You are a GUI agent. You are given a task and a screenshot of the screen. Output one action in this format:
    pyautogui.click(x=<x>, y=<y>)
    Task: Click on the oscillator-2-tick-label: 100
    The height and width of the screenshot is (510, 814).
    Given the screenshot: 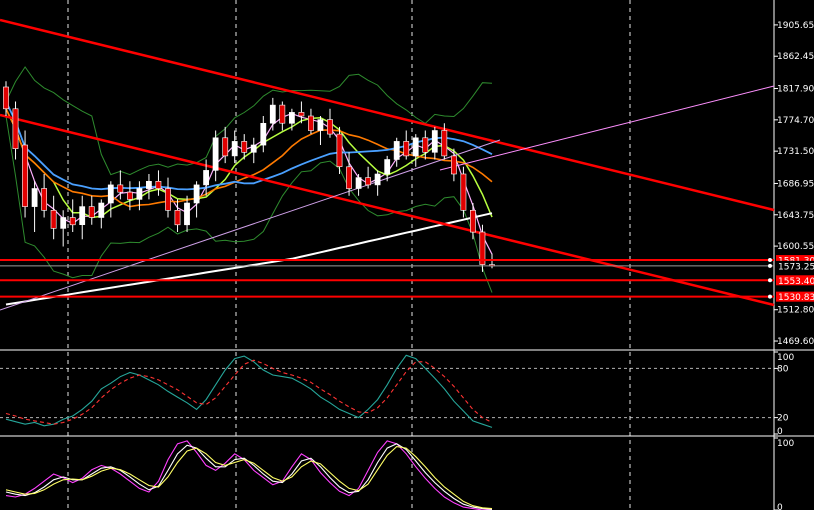 What is the action you would take?
    pyautogui.click(x=785, y=444)
    